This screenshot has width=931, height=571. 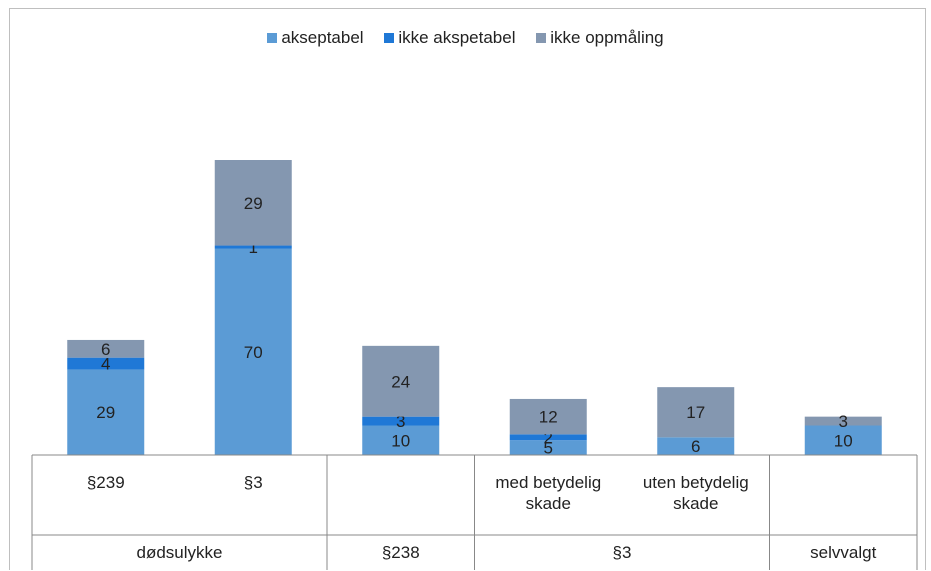 I want to click on bar-5-akseptabel, so click(x=843, y=440).